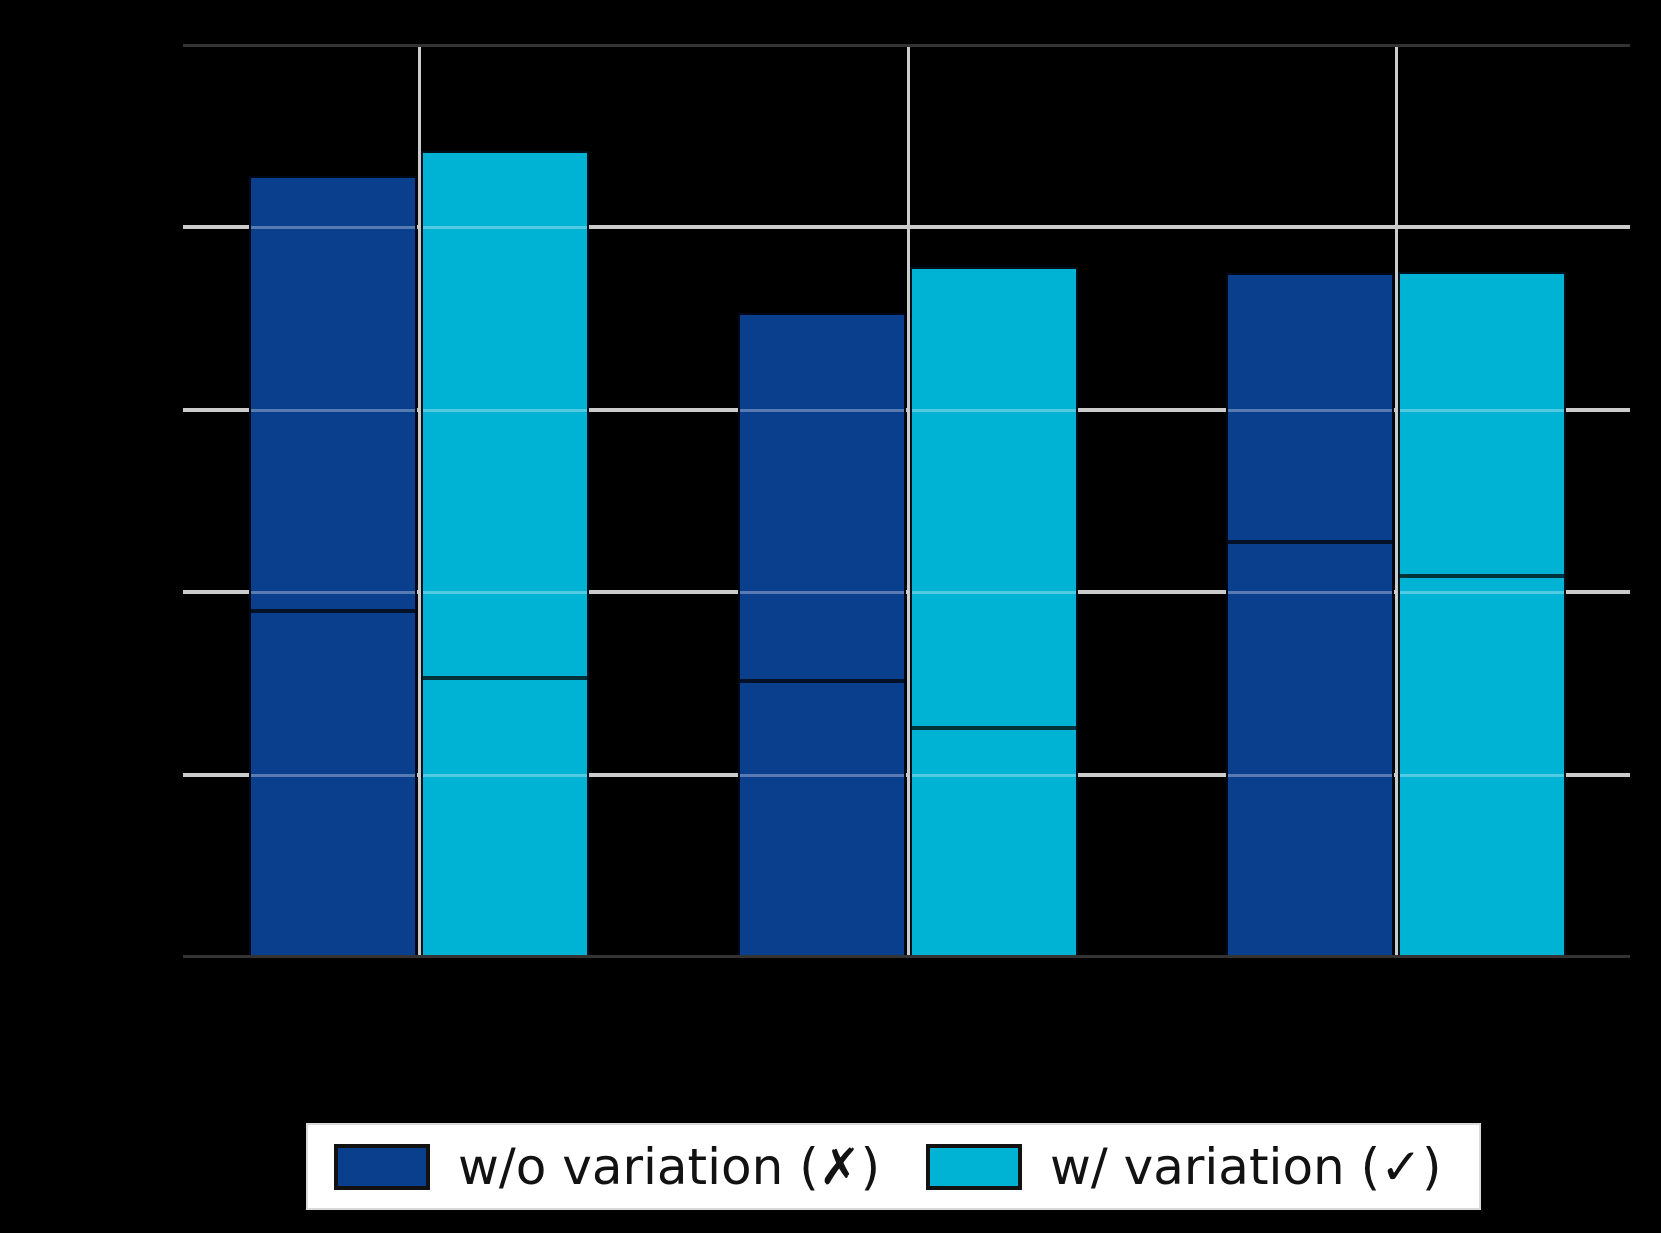 Image resolution: width=1661 pixels, height=1233 pixels. I want to click on legend-item-with-variation: w/ variation (✓), so click(1184, 1166).